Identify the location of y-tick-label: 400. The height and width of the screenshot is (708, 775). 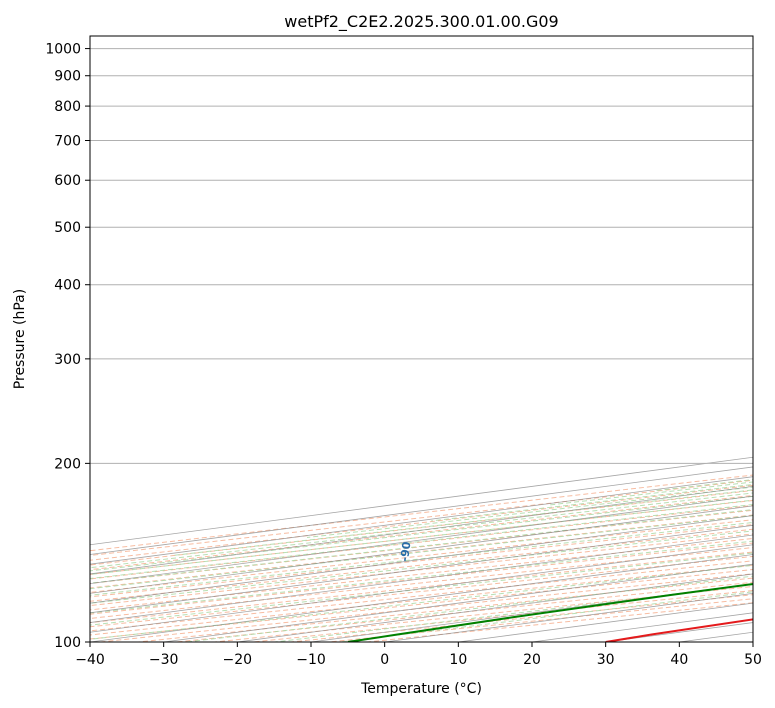
(67, 286).